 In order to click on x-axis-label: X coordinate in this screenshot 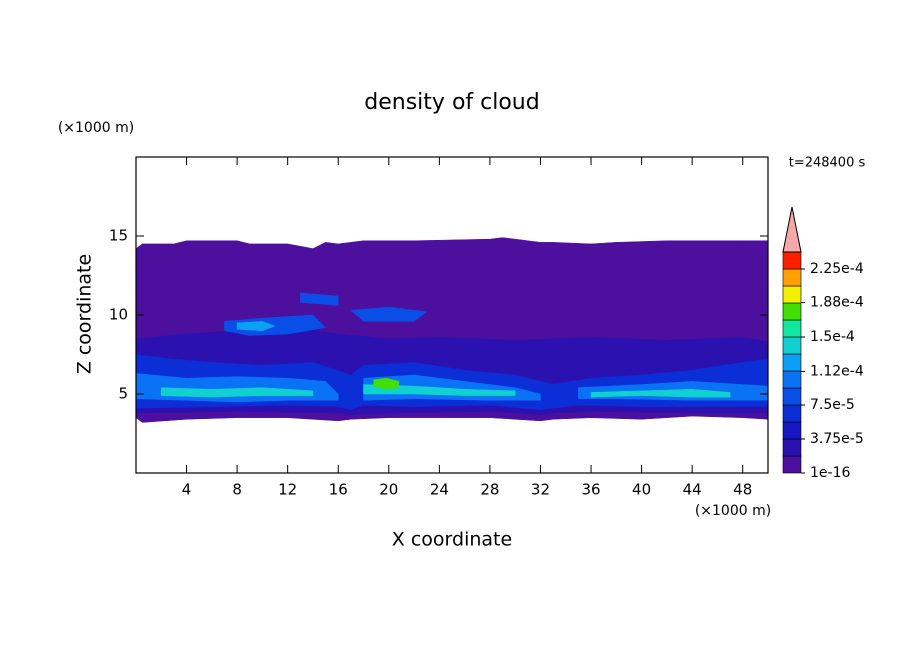, I will do `click(452, 540)`.